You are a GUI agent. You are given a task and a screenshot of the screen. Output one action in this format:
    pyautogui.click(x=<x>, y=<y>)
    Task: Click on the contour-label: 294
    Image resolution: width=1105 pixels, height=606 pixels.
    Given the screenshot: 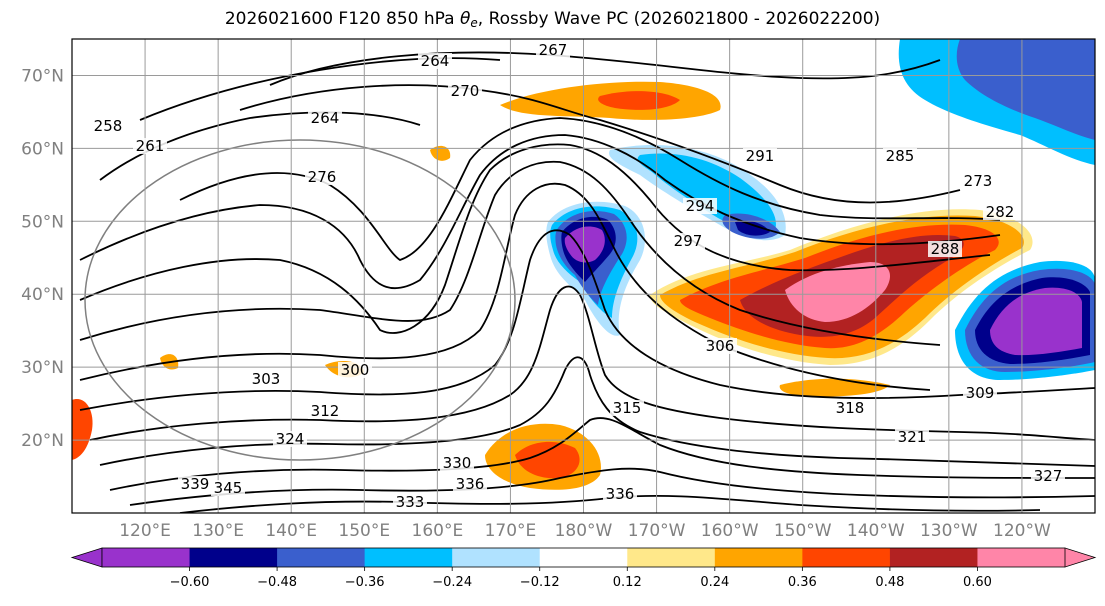 What is the action you would take?
    pyautogui.click(x=700, y=206)
    